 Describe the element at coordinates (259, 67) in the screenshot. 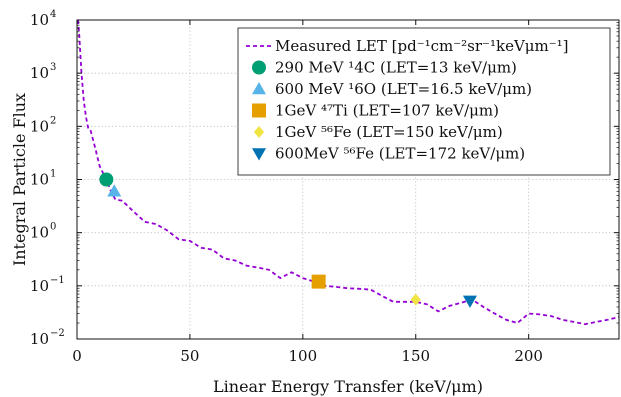

I see `legend-marker-circle` at that location.